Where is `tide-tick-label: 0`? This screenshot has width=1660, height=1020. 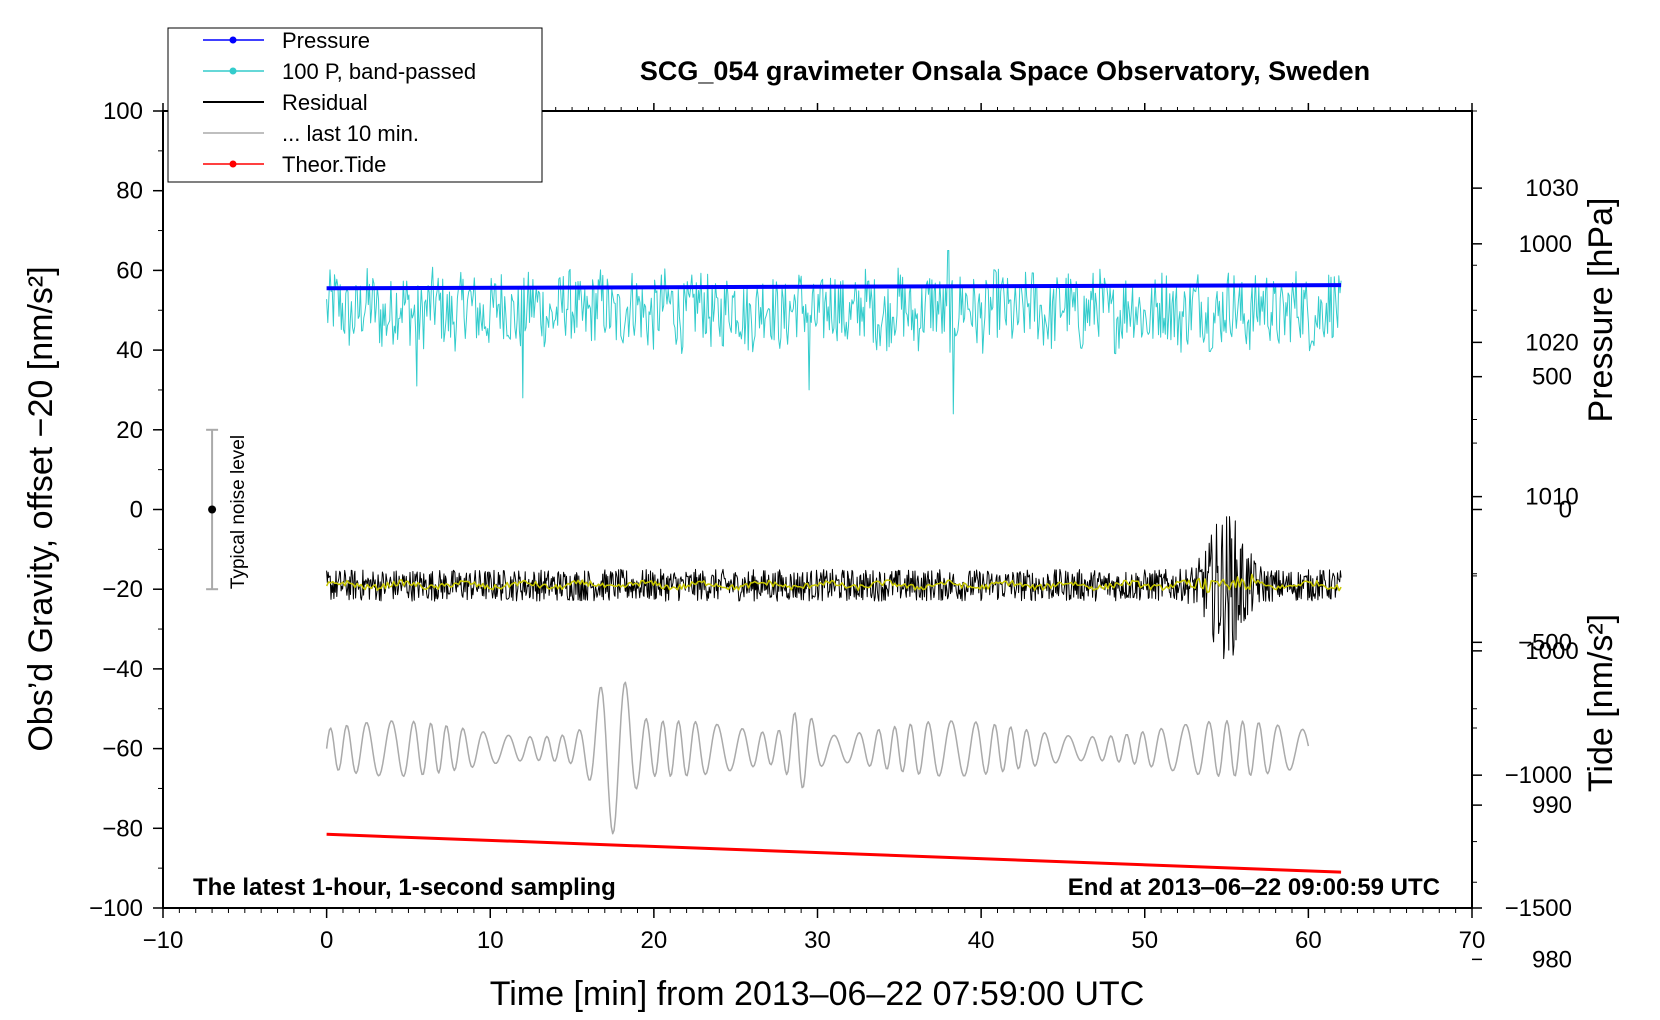
tide-tick-label: 0 is located at coordinates (1565, 510).